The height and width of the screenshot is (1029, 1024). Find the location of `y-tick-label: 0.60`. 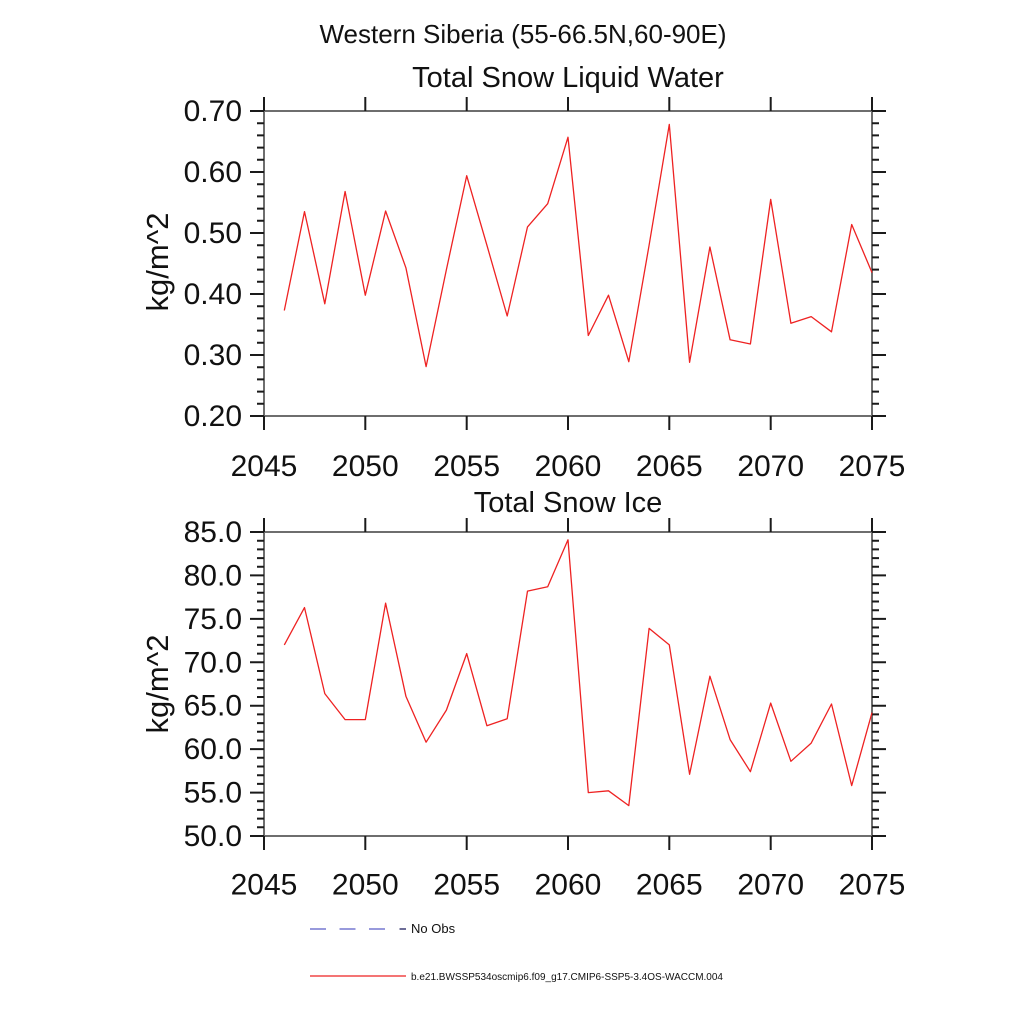

y-tick-label: 0.60 is located at coordinates (213, 172).